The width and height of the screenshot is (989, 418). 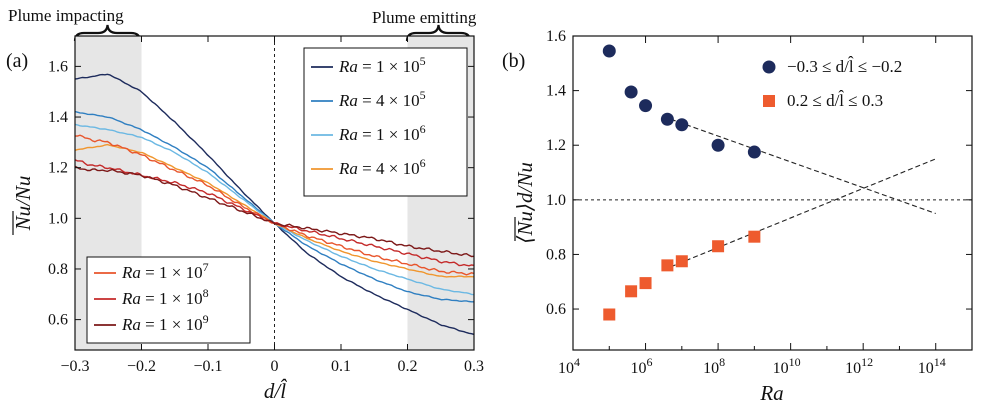 I want to click on panel-a-x-axis-label: d/l̂, so click(x=275, y=391).